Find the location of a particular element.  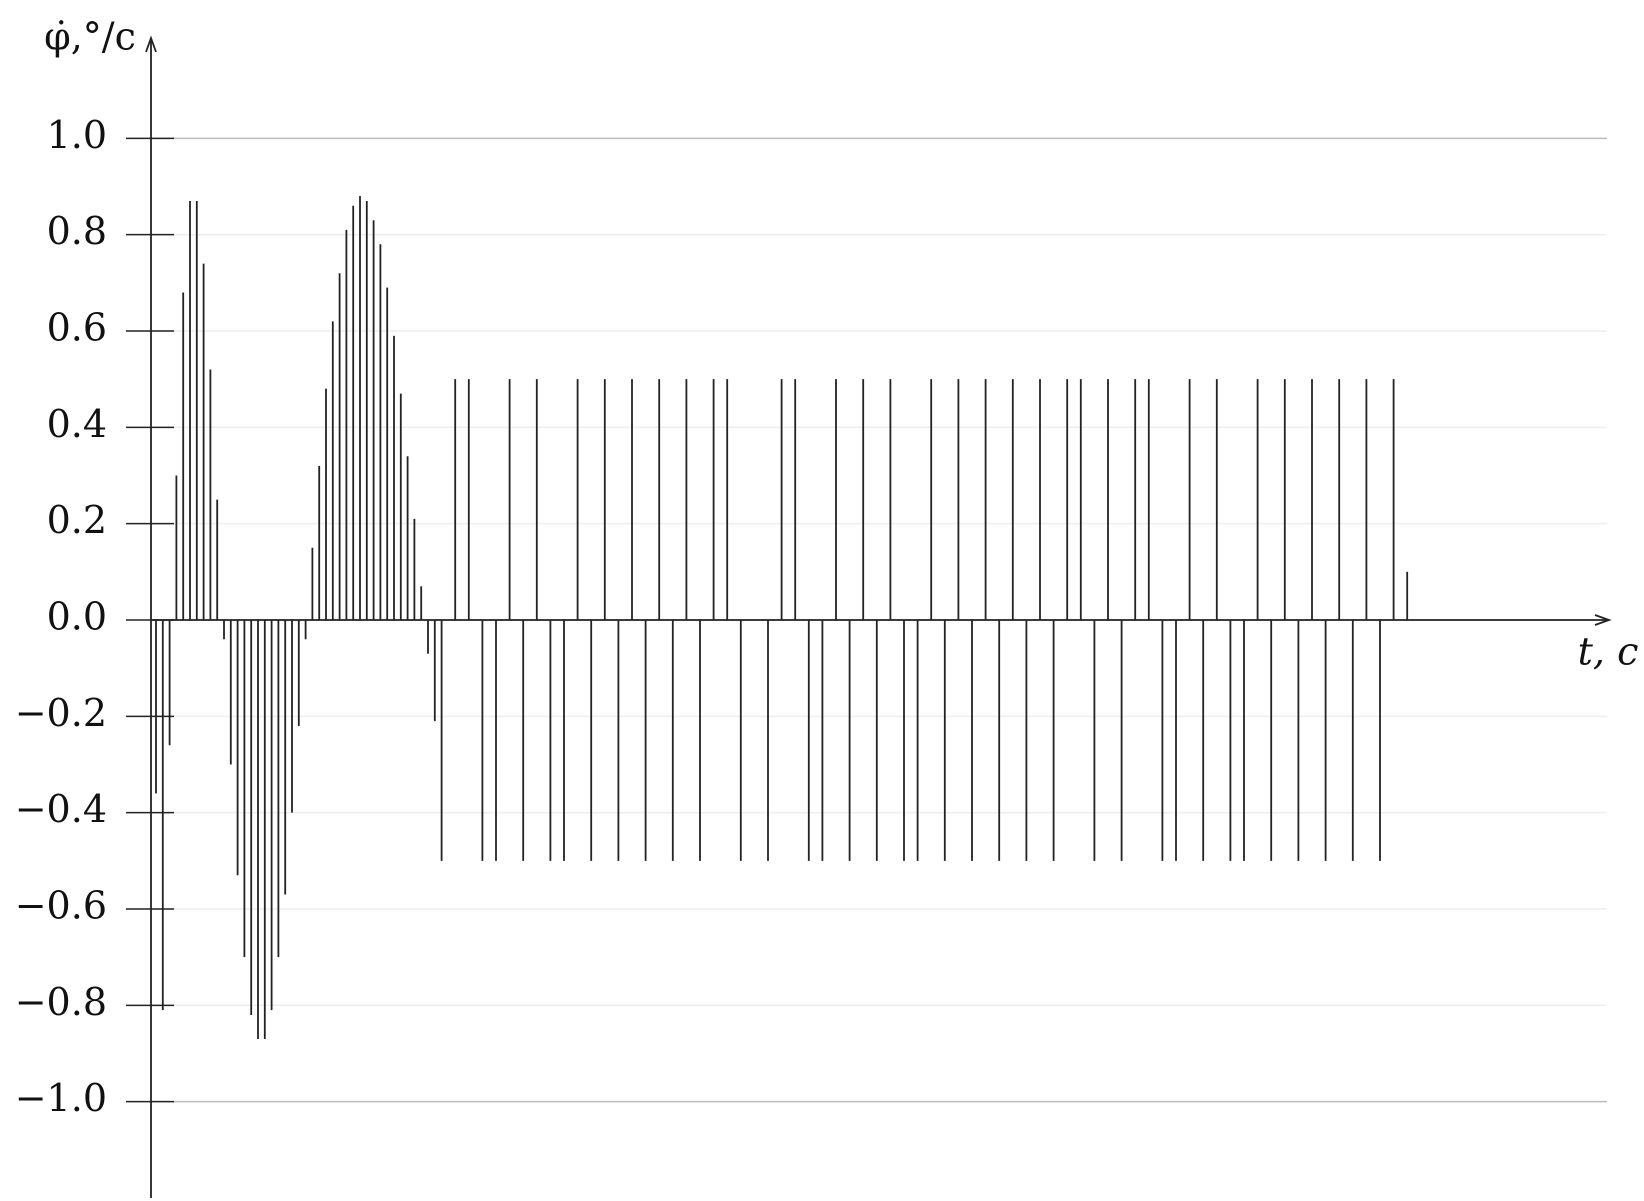

y-tick-label: 0.4 is located at coordinates (77, 424).